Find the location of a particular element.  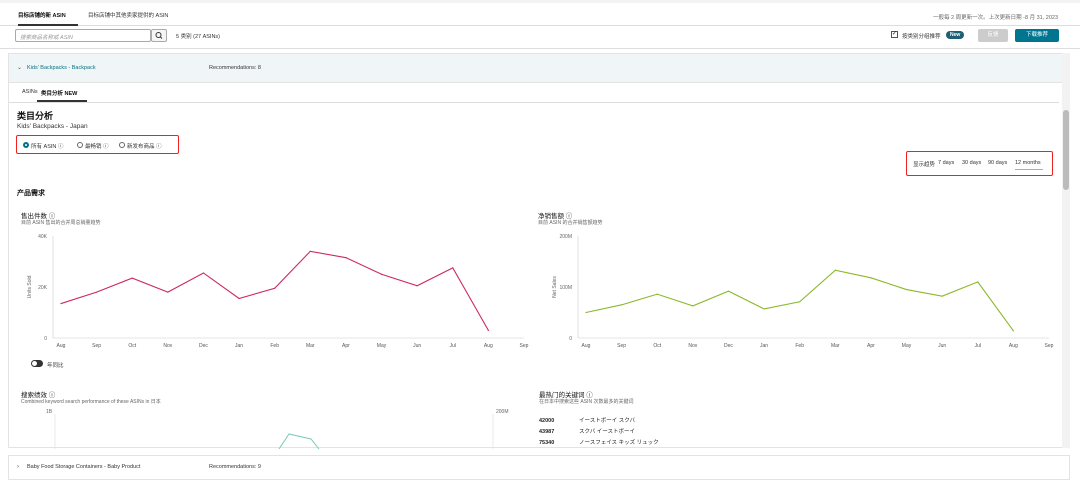

feedback-button: 反馈 is located at coordinates (993, 35).